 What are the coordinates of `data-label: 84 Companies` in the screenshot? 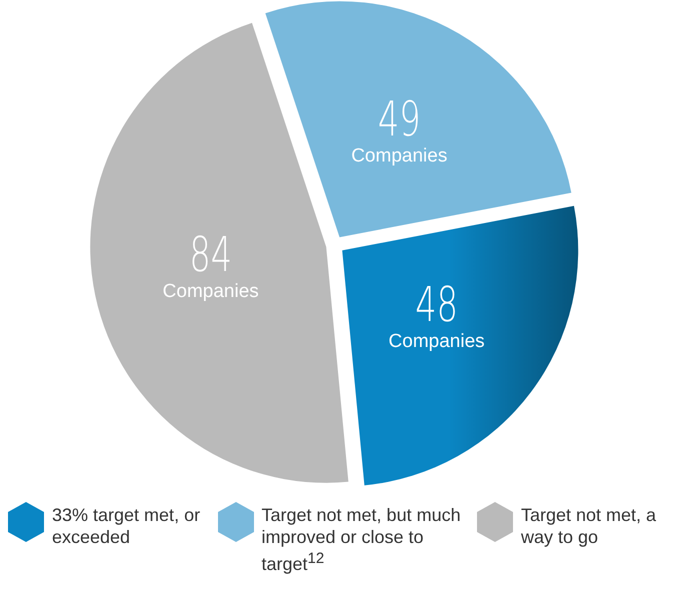 It's located at (210, 264).